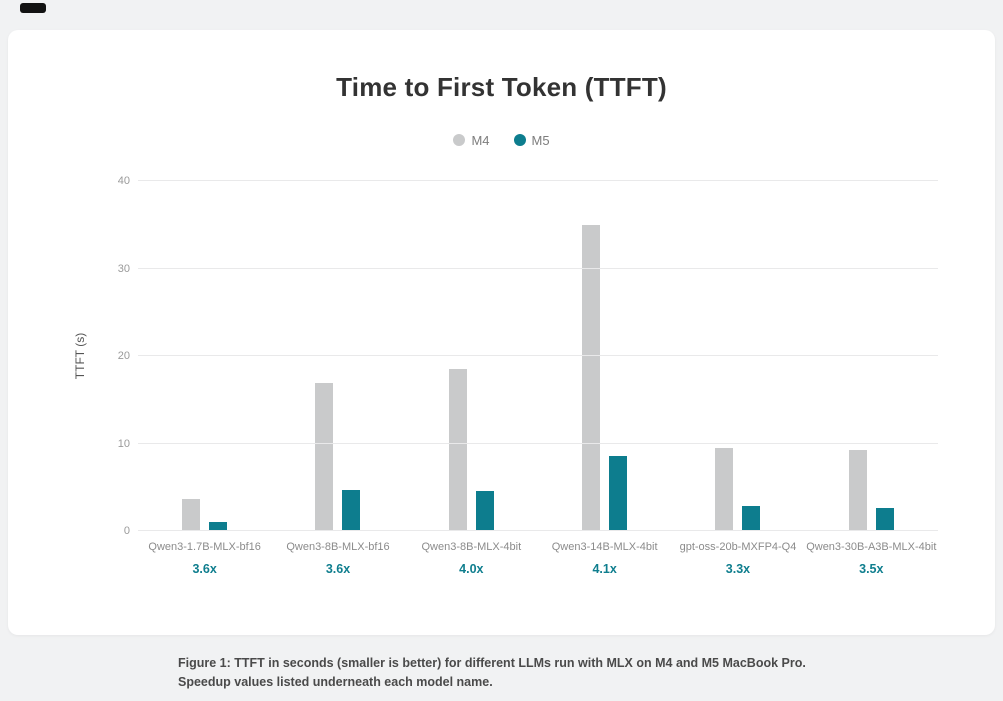 This screenshot has width=1003, height=701. I want to click on top-left-marker, so click(33, 8).